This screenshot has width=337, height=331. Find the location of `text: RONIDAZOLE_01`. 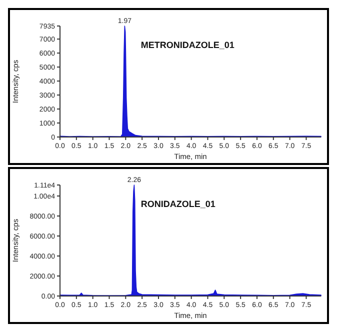

text: RONIDAZOLE_01 is located at coordinates (178, 204).